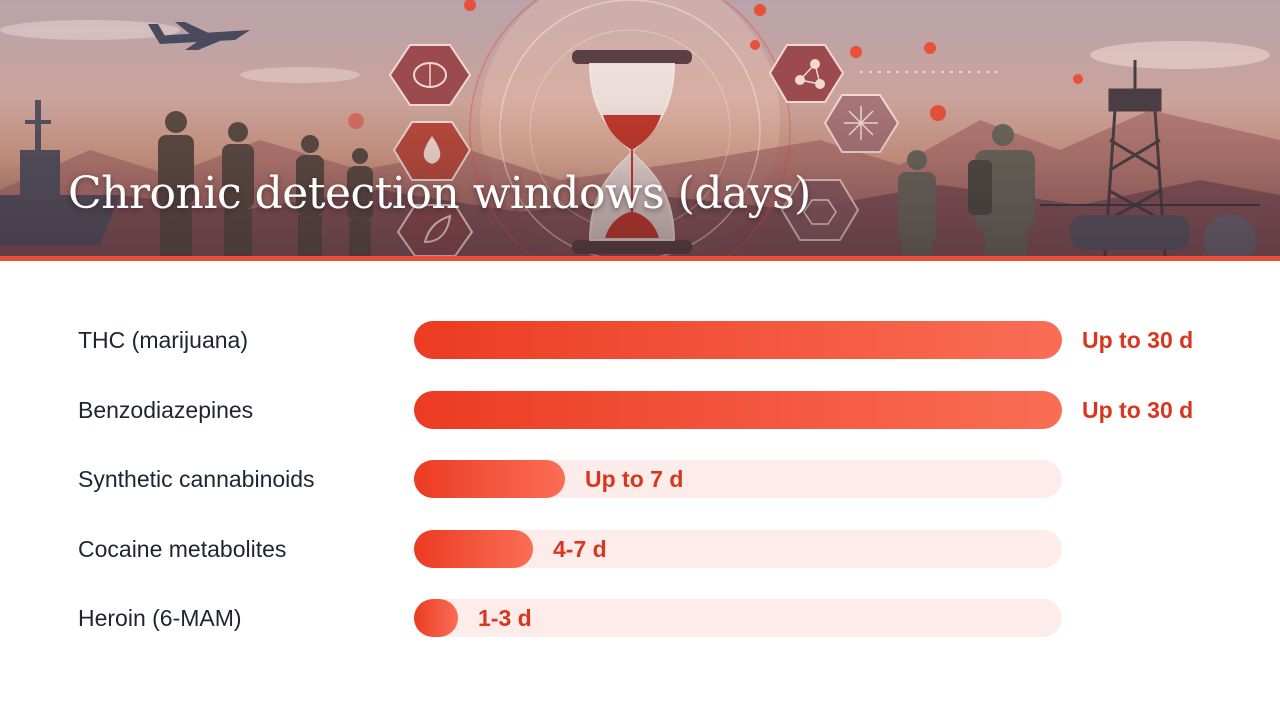 This screenshot has height=720, width=1280. Describe the element at coordinates (861, 123) in the screenshot. I see `starburst-icon` at that location.